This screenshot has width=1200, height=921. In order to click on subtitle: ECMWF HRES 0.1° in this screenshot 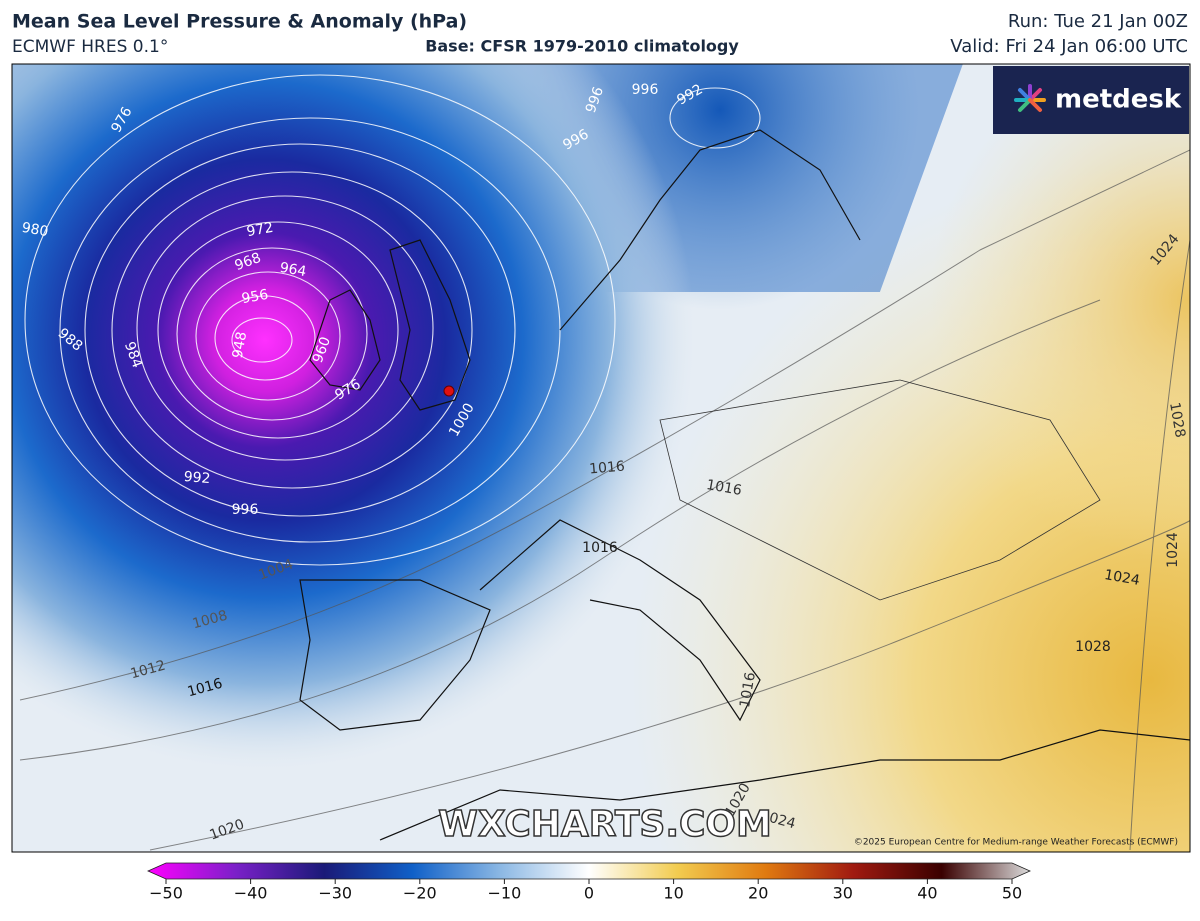, I will do `click(90, 47)`.